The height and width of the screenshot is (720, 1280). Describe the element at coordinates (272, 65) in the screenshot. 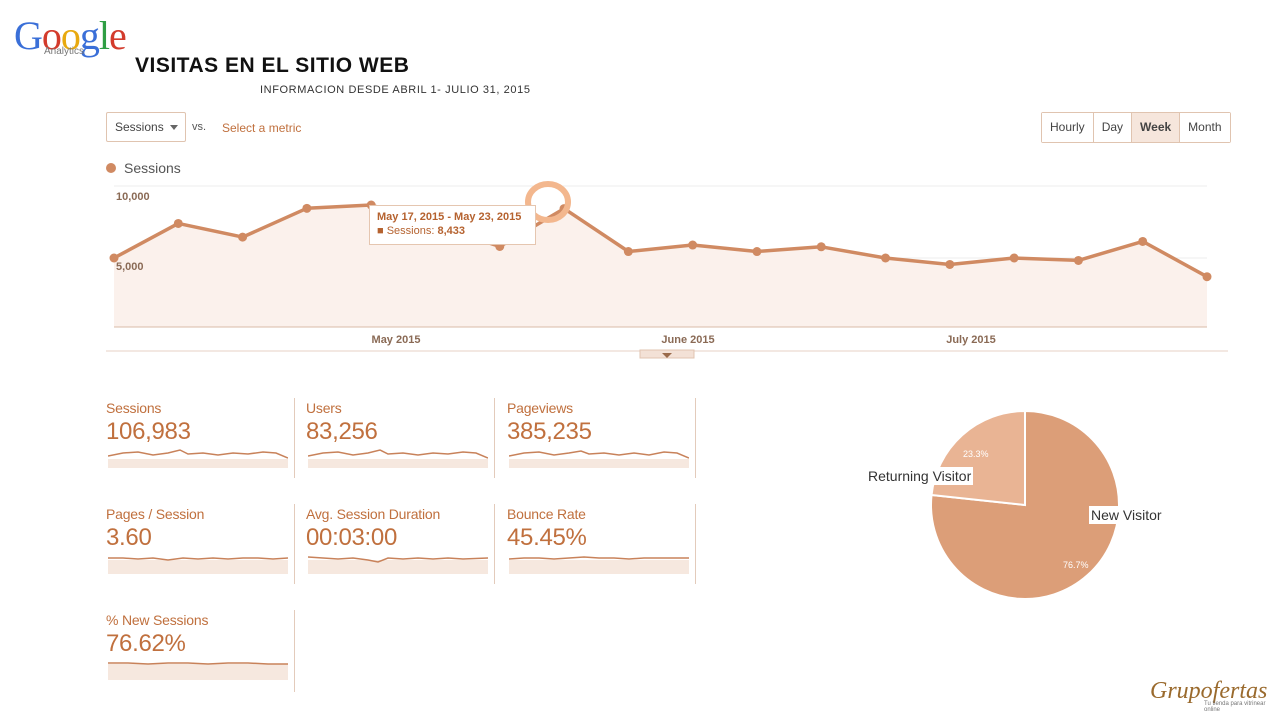

I see `page-title: VISITAS EN EL SITIO WEB` at that location.